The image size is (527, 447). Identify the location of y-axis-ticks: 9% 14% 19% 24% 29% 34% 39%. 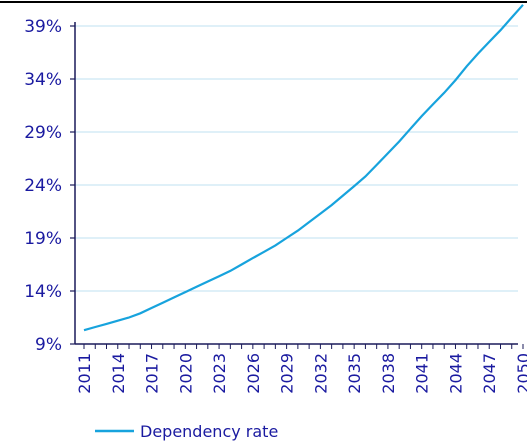
(49, 186).